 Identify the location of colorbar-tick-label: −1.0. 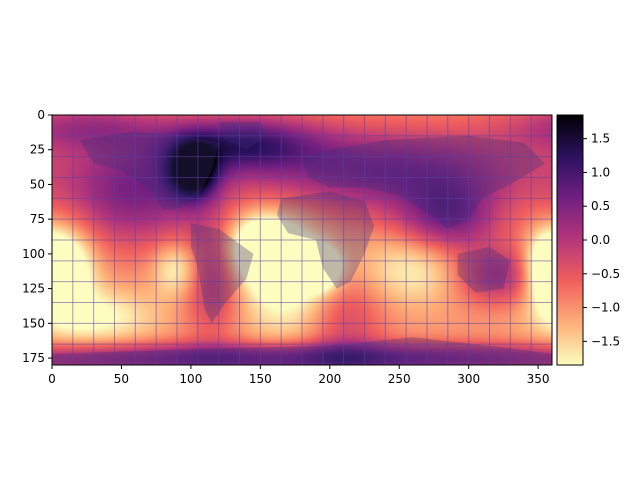
(605, 308).